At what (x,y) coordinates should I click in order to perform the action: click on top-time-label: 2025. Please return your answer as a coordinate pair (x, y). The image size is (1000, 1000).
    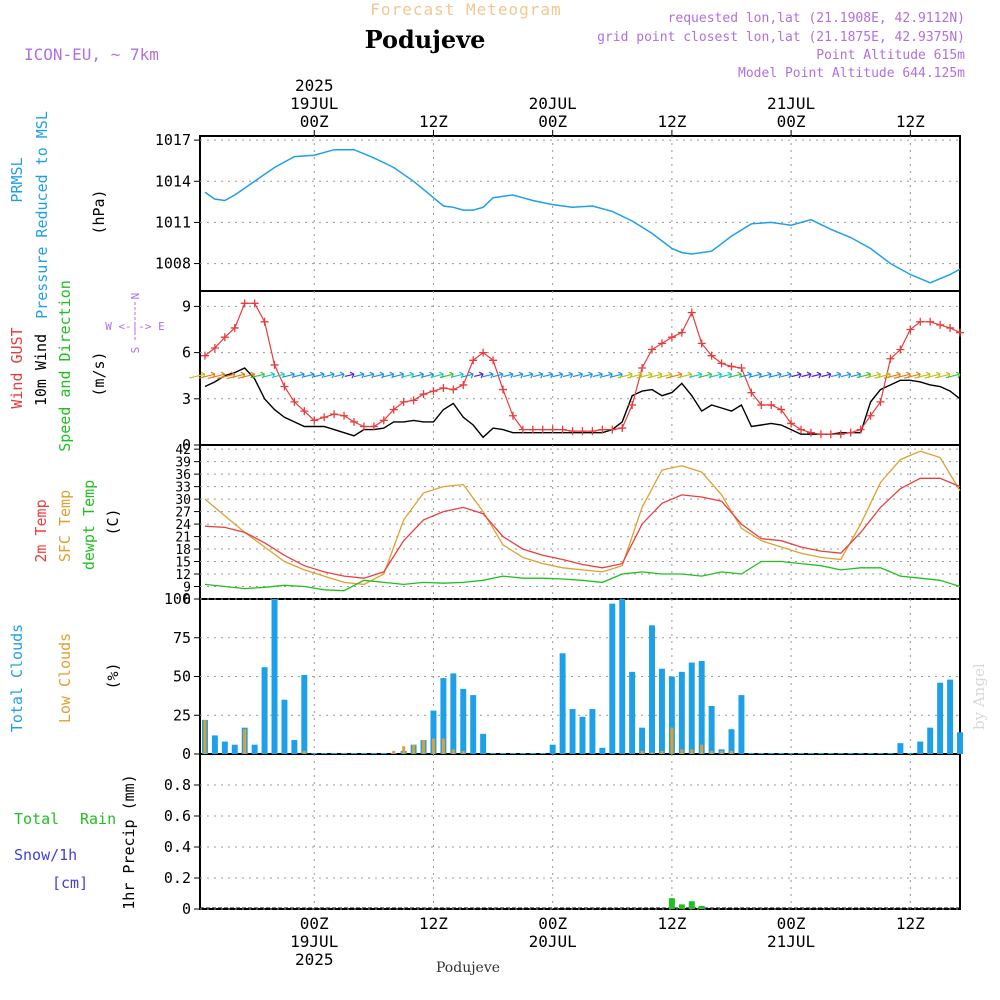
    Looking at the image, I should click on (314, 85).